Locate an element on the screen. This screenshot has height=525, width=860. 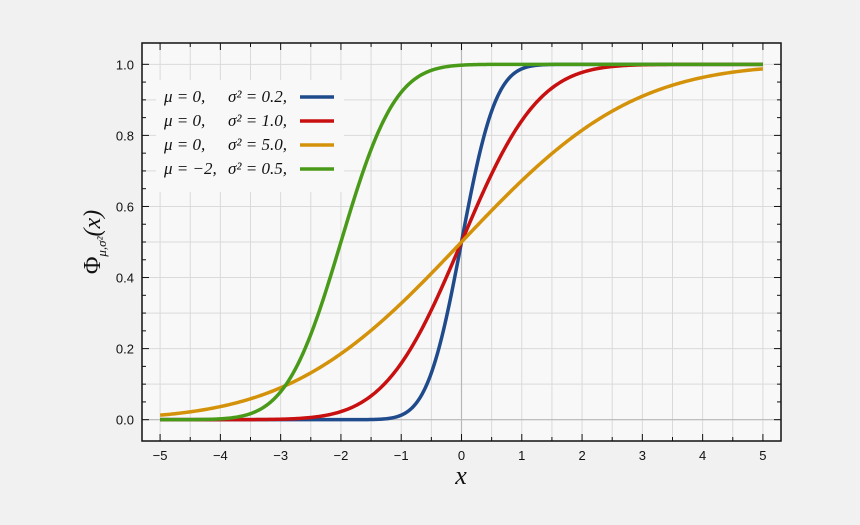
x-tick-label: −1 is located at coordinates (401, 455).